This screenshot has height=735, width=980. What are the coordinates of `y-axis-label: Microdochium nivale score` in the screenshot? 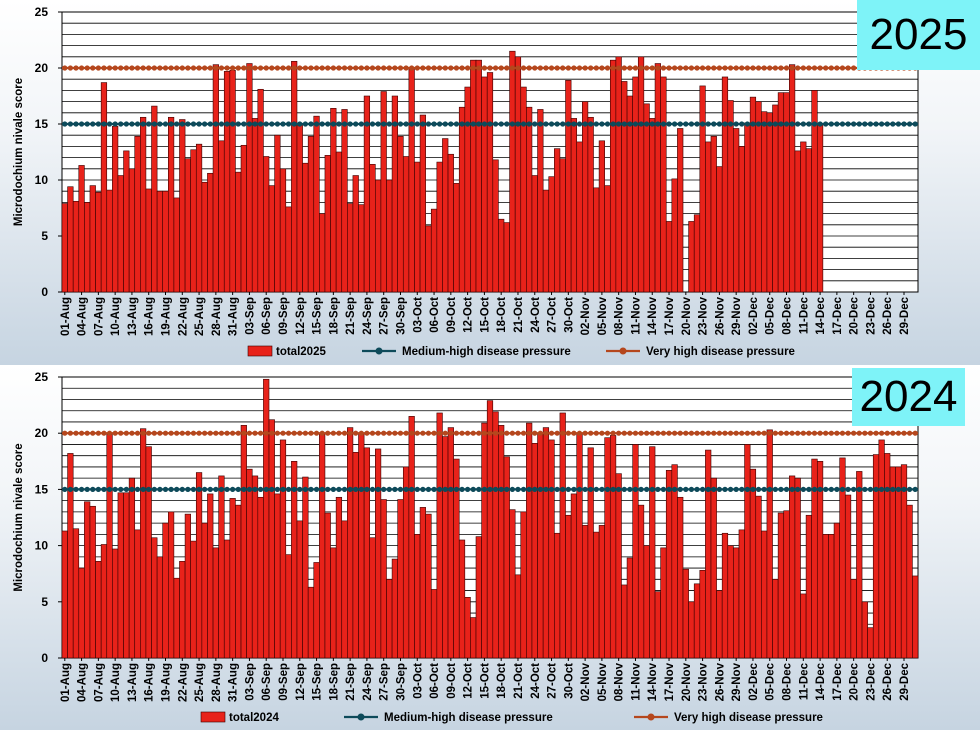 It's located at (19, 152).